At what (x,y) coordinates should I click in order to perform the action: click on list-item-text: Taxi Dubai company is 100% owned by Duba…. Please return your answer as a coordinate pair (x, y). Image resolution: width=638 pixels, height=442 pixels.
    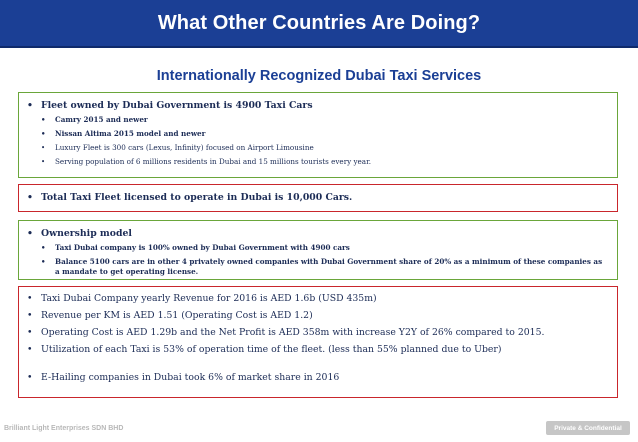
    Looking at the image, I should click on (202, 247).